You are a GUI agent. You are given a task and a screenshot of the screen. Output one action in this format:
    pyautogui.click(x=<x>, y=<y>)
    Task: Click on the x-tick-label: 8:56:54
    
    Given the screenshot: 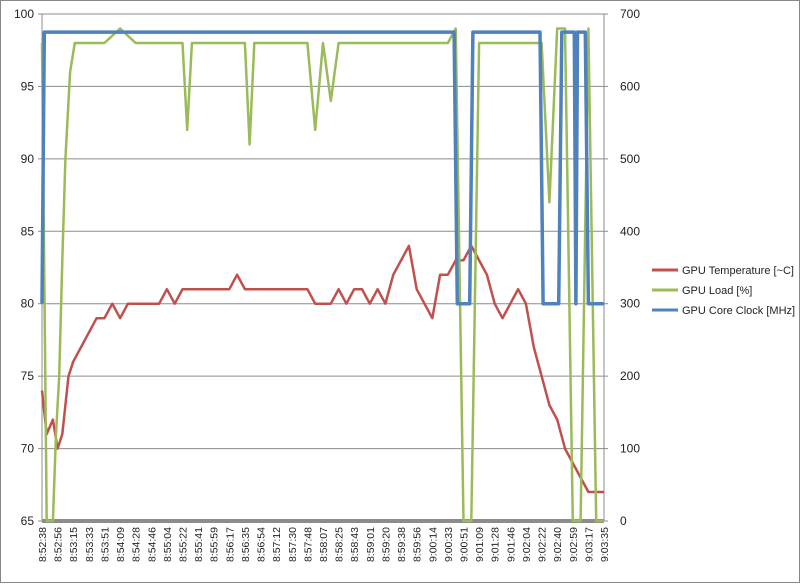 What is the action you would take?
    pyautogui.click(x=262, y=544)
    